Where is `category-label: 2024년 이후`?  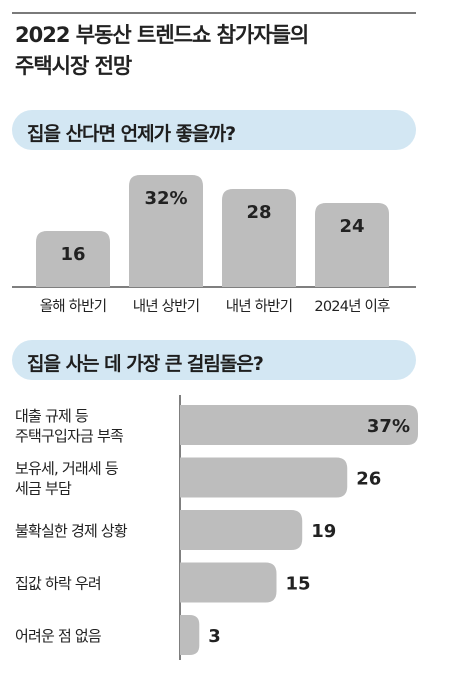
category-label: 2024년 이후 is located at coordinates (352, 306).